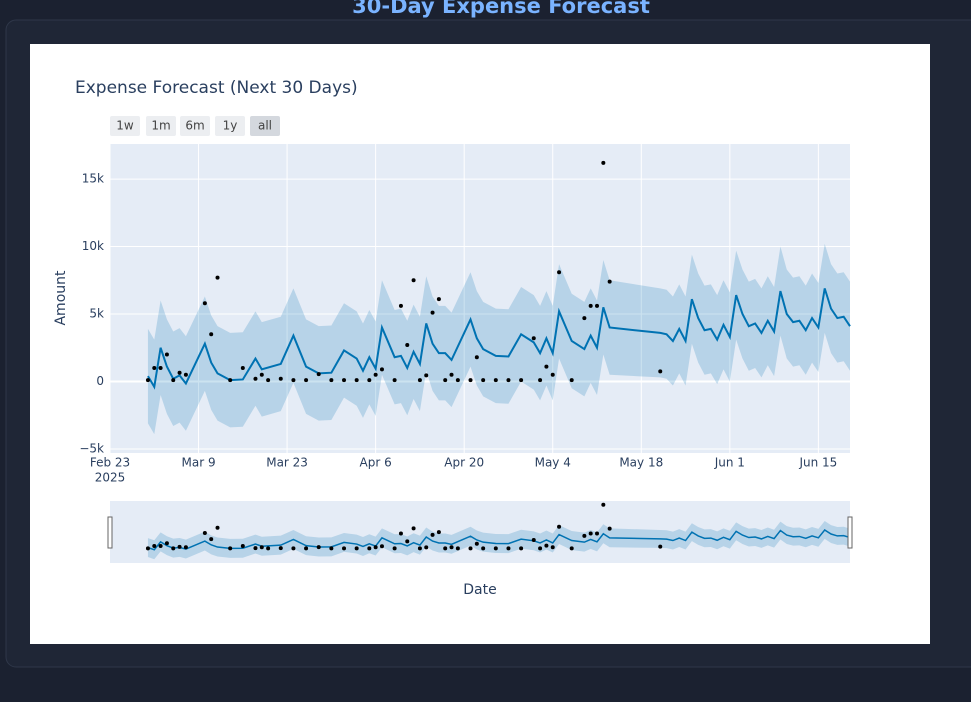 The height and width of the screenshot is (702, 971). Describe the element at coordinates (479, 590) in the screenshot. I see `x-axis-title: Date` at that location.